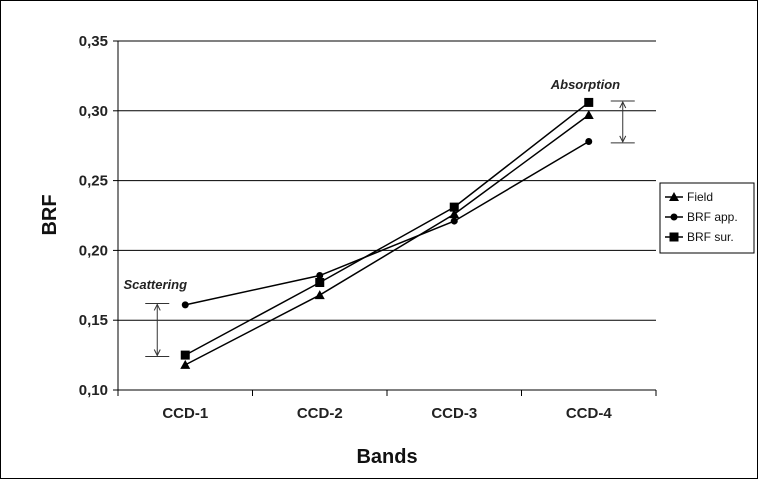 Image resolution: width=758 pixels, height=479 pixels. Describe the element at coordinates (589, 413) in the screenshot. I see `x-tick-label: CCD-4` at that location.